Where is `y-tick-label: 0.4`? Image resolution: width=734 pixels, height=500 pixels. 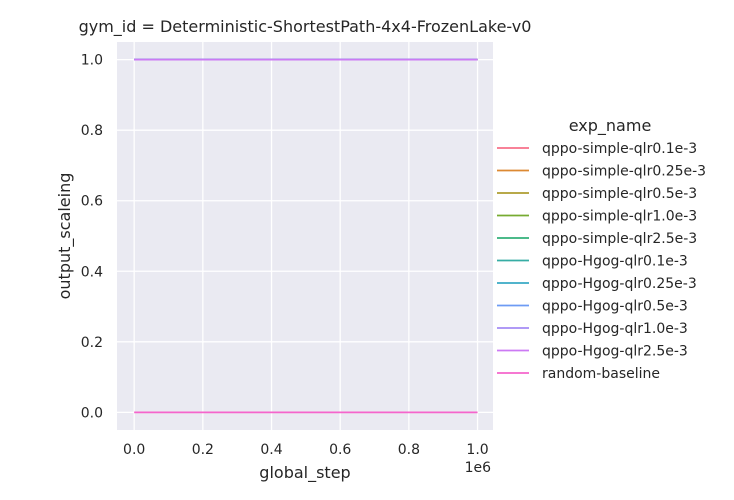
y-tick-label: 0.4 is located at coordinates (92, 272).